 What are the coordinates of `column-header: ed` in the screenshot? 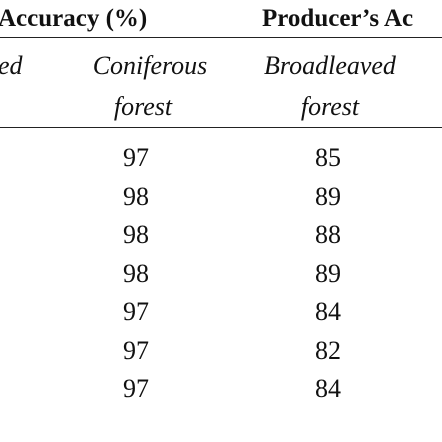 It's located at (11, 65).